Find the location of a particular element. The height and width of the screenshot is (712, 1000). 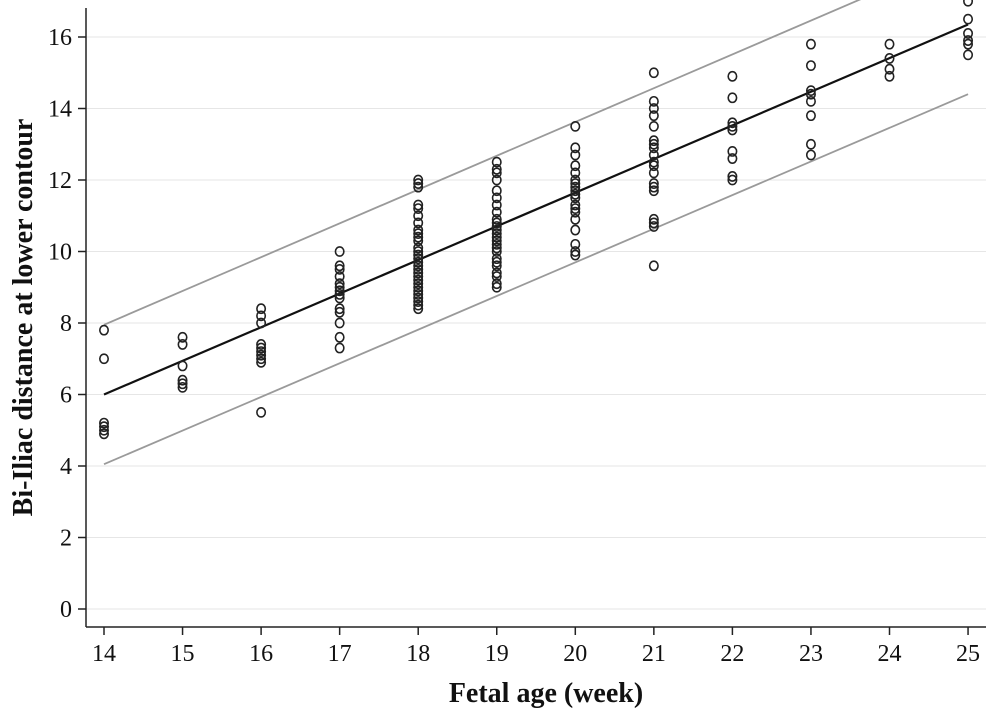

y-tick-label: 0 is located at coordinates (66, 610).